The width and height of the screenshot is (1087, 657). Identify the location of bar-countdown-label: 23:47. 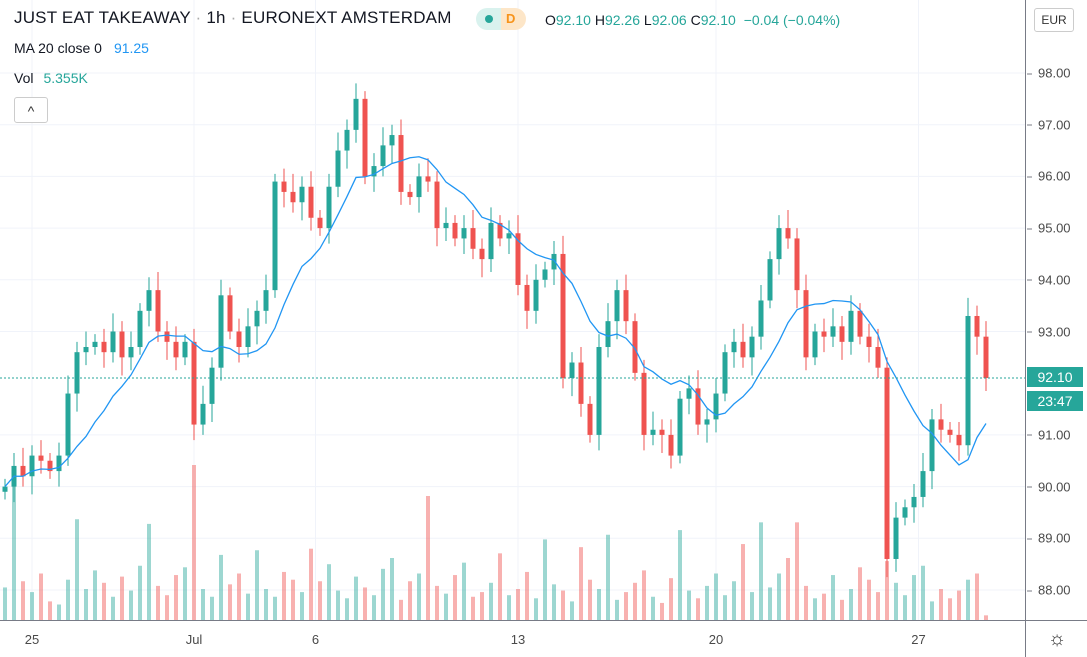
(1055, 401).